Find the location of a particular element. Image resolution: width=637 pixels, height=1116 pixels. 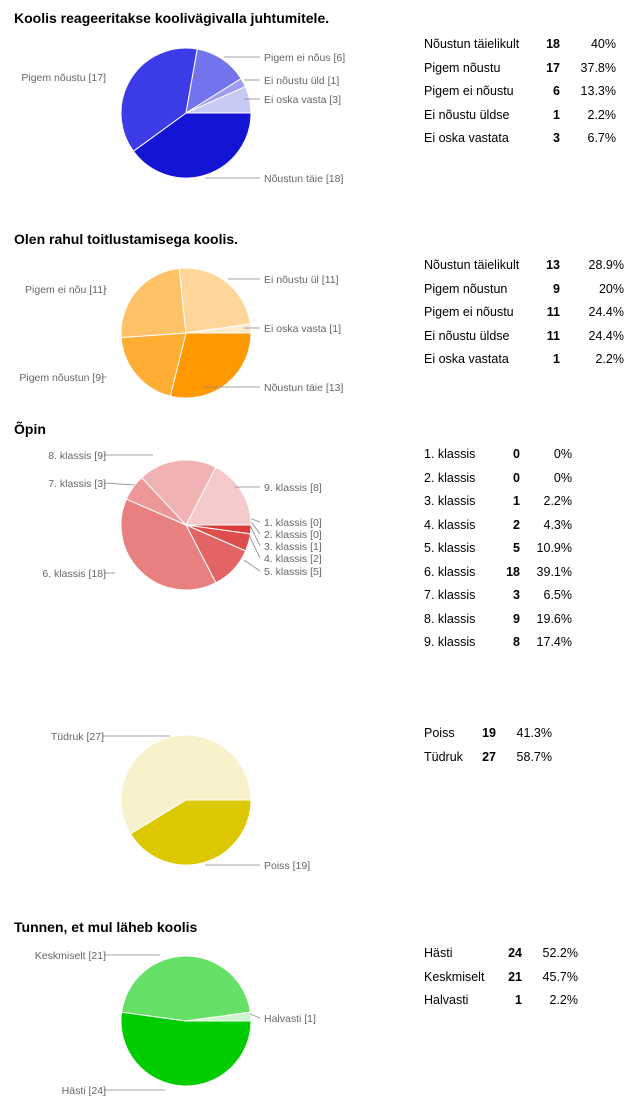

row-label: Keskmiselt is located at coordinates (454, 976).